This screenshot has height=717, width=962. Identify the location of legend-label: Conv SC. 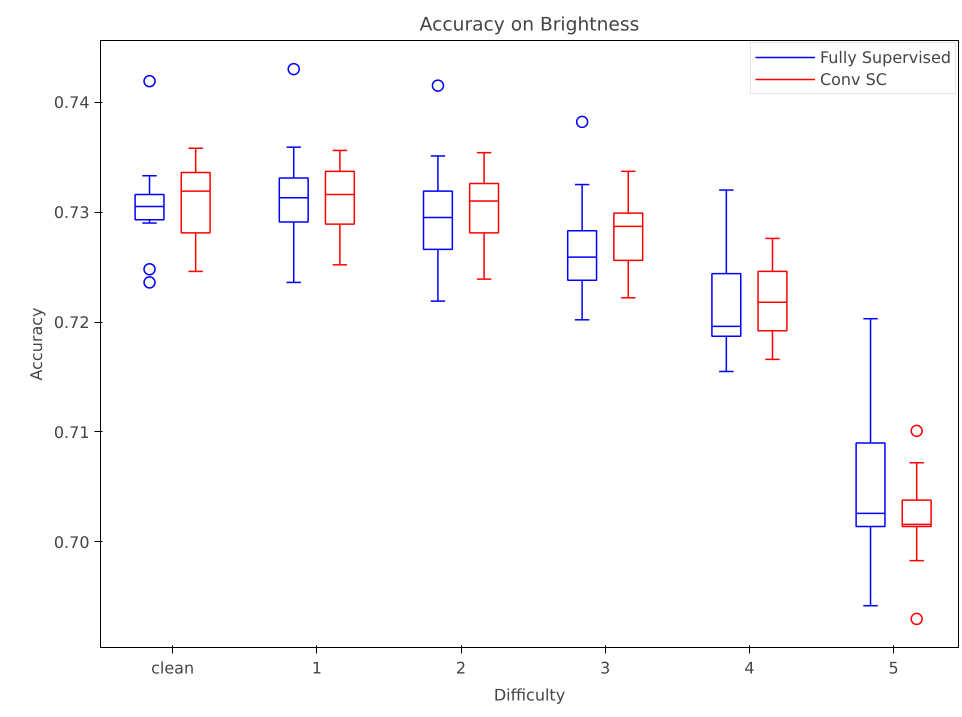
(853, 79).